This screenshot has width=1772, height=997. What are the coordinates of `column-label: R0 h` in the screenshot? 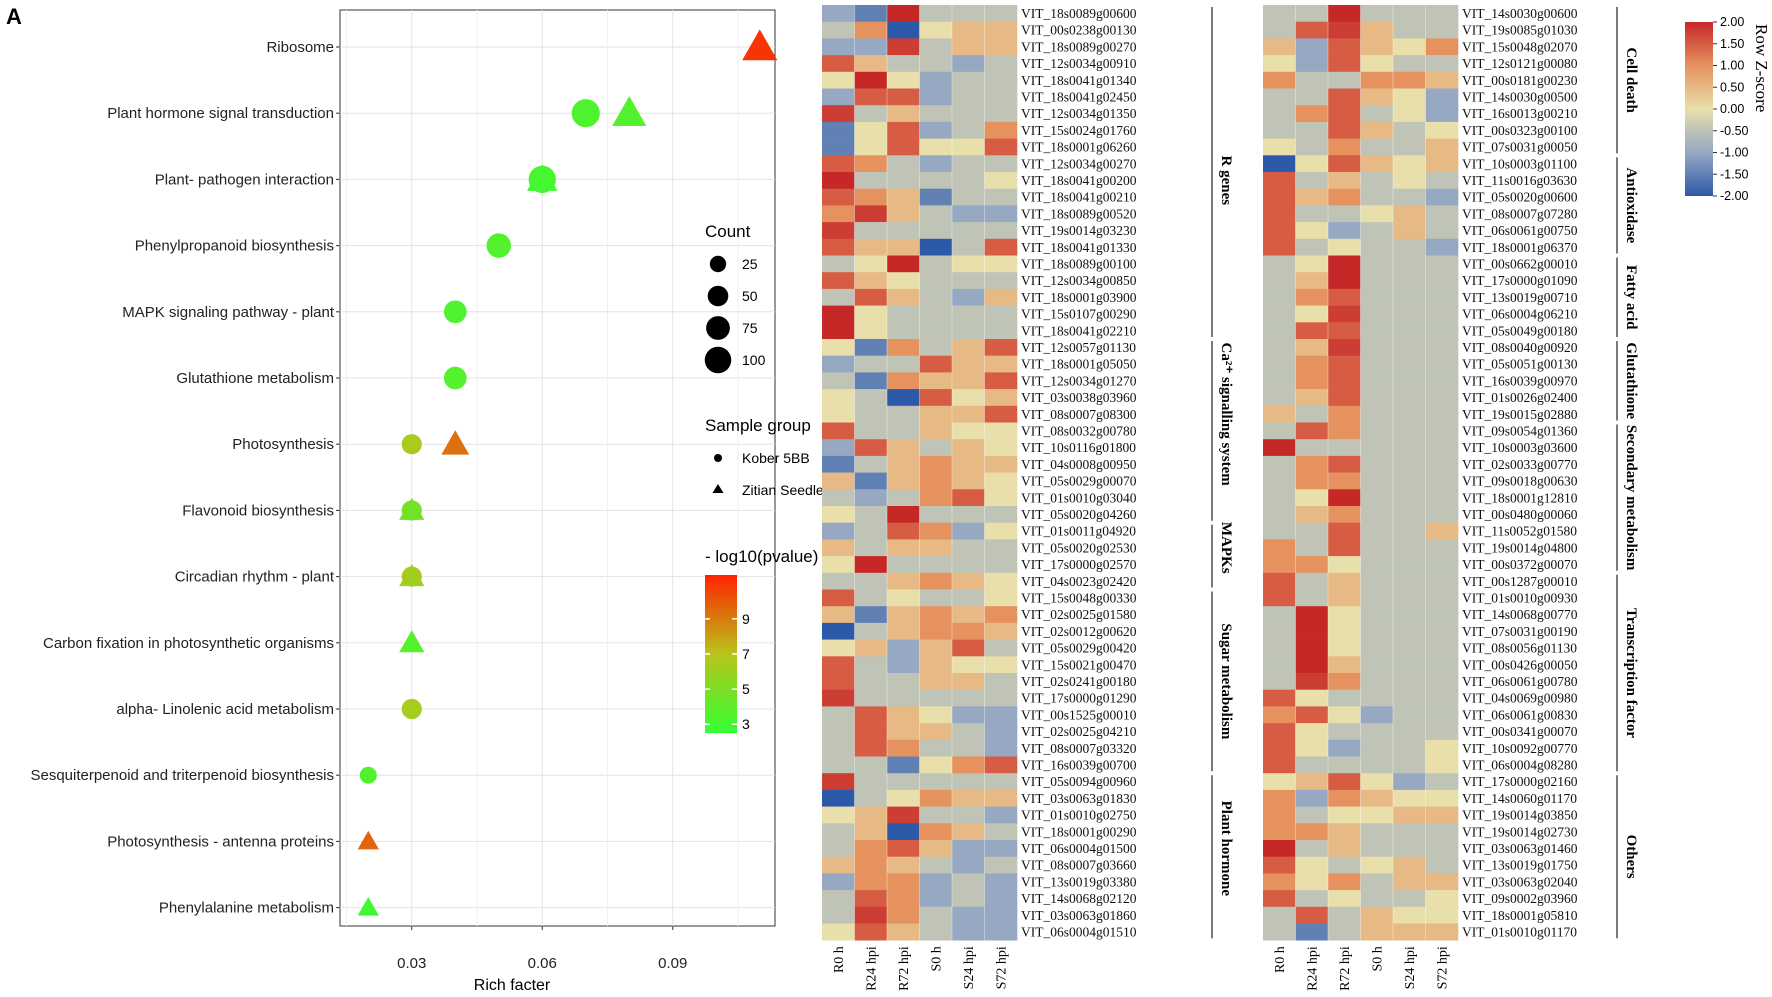 It's located at (1280, 959).